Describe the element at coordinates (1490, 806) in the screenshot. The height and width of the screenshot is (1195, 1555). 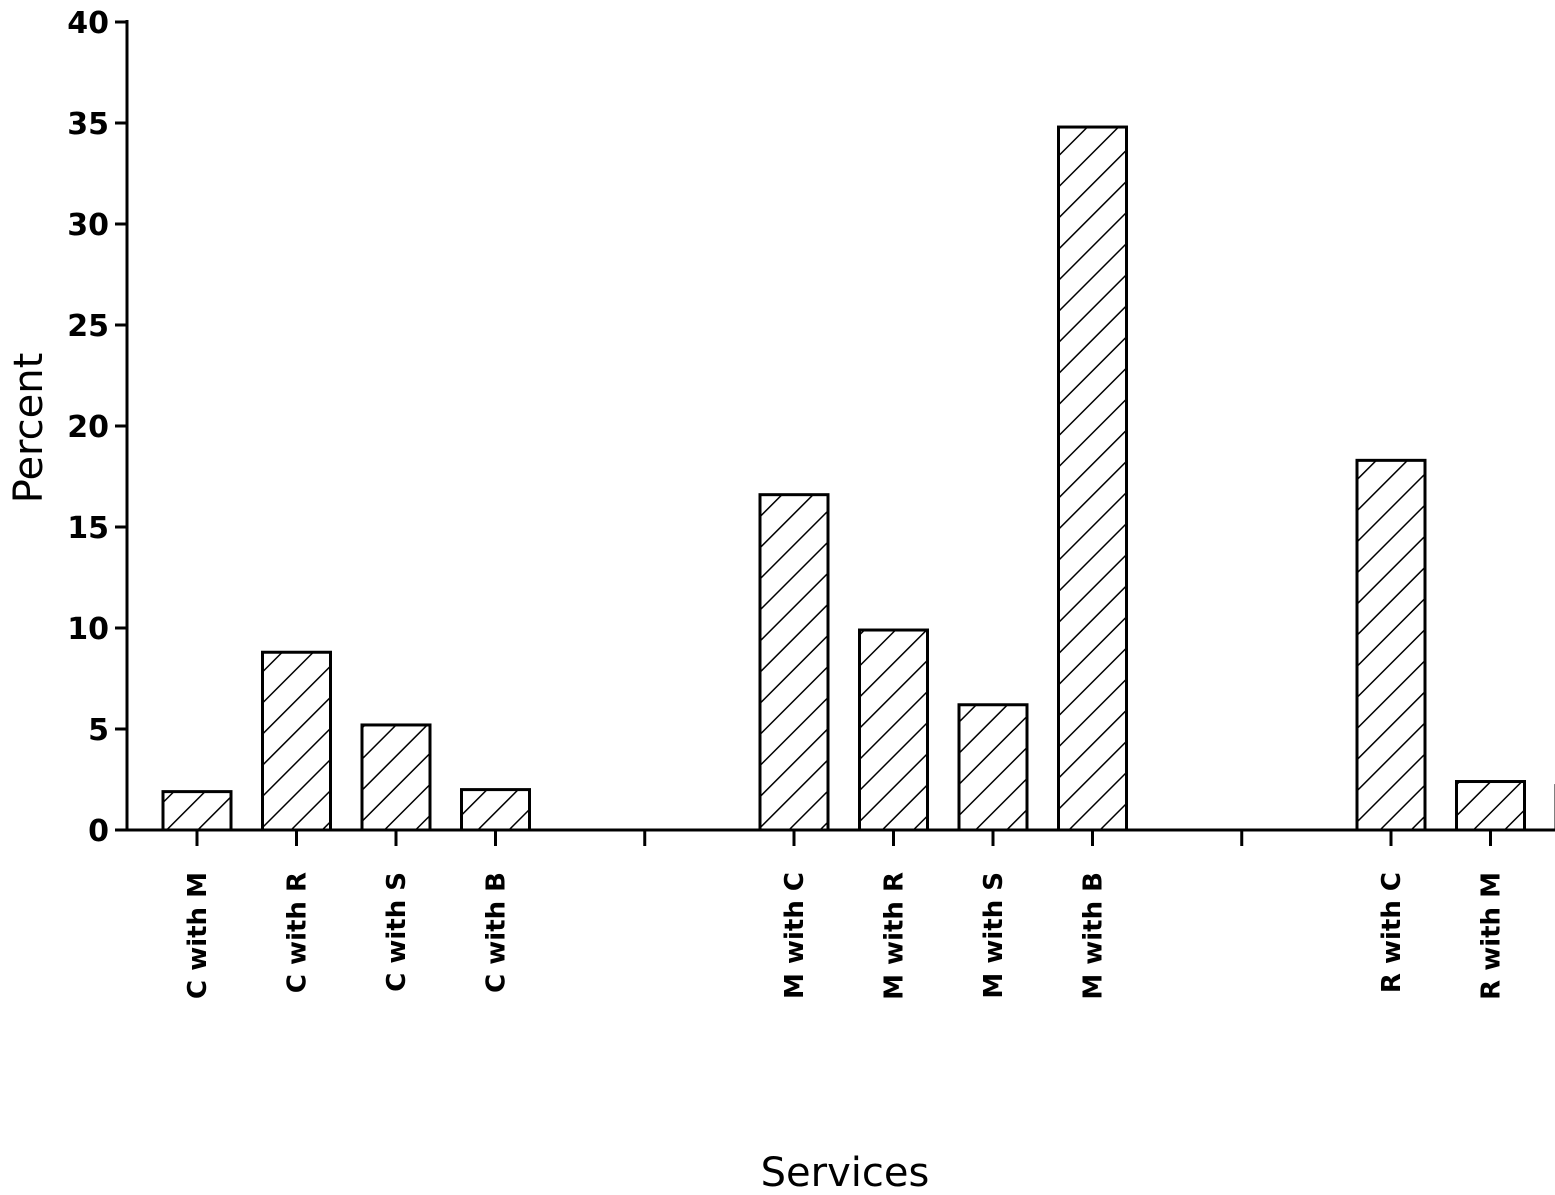
I see `bar-r-with-m` at that location.